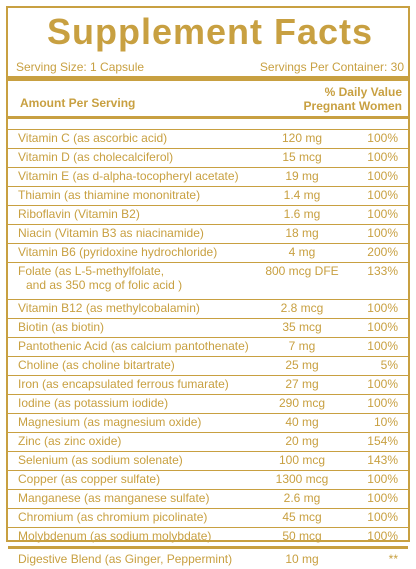 This screenshot has height=569, width=416. What do you see at coordinates (302, 517) in the screenshot?
I see `nutrient-amount: 45 mcg` at bounding box center [302, 517].